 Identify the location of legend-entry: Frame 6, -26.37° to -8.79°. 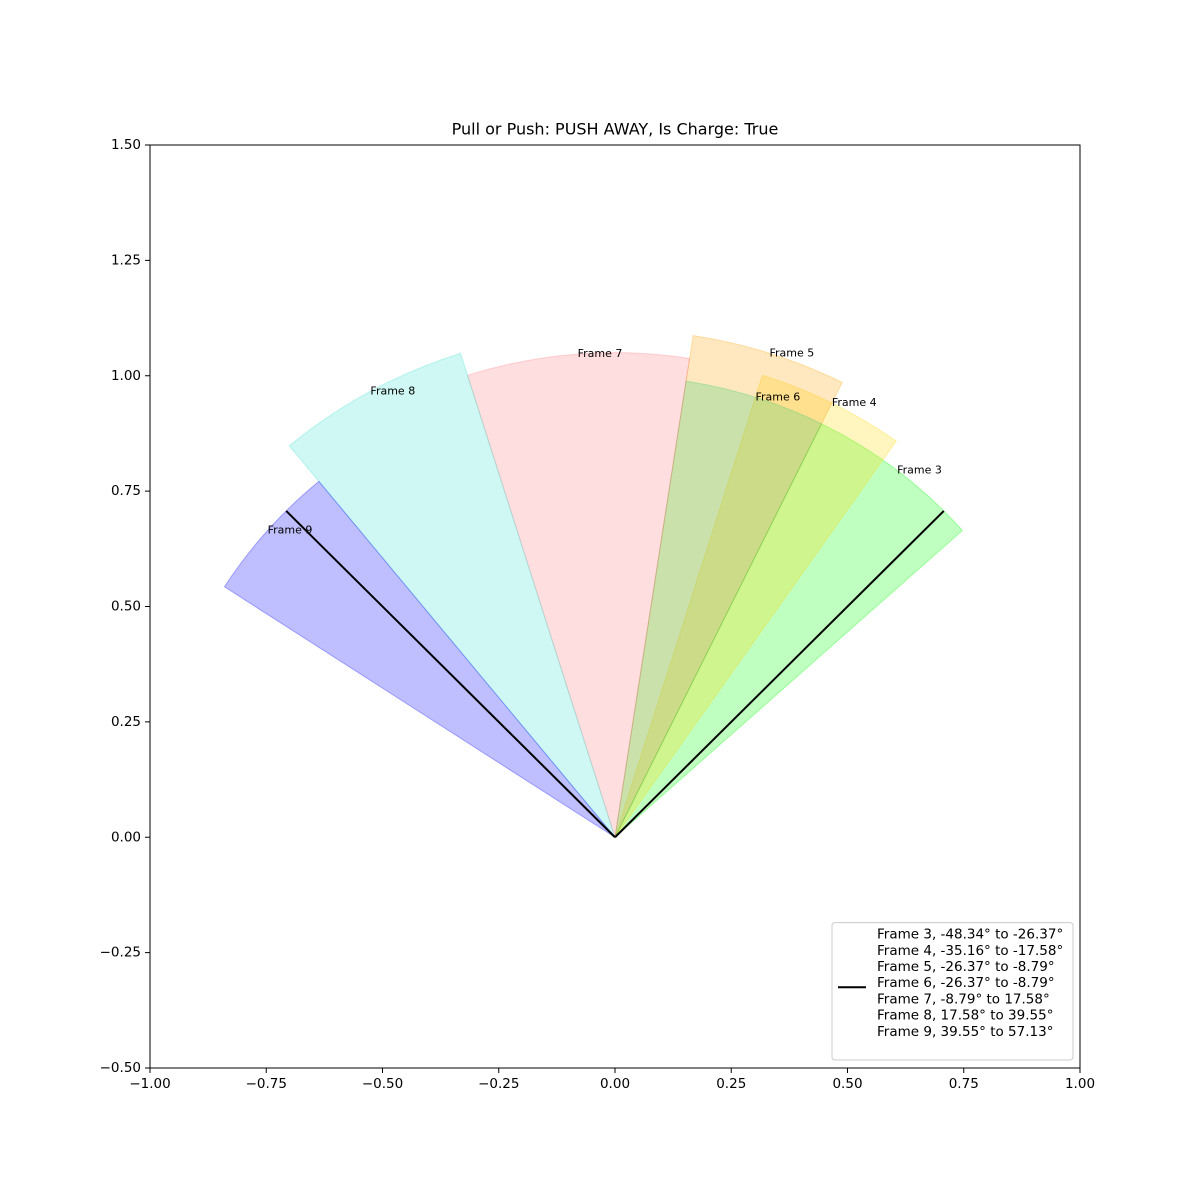
(966, 983).